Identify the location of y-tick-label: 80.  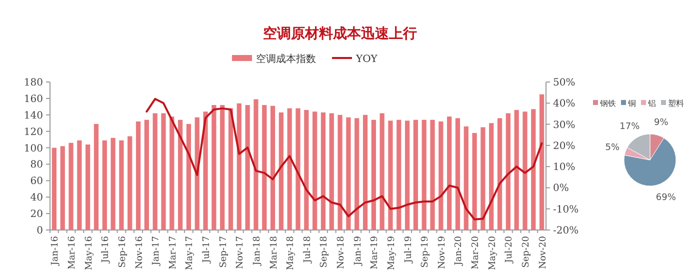
(36, 165).